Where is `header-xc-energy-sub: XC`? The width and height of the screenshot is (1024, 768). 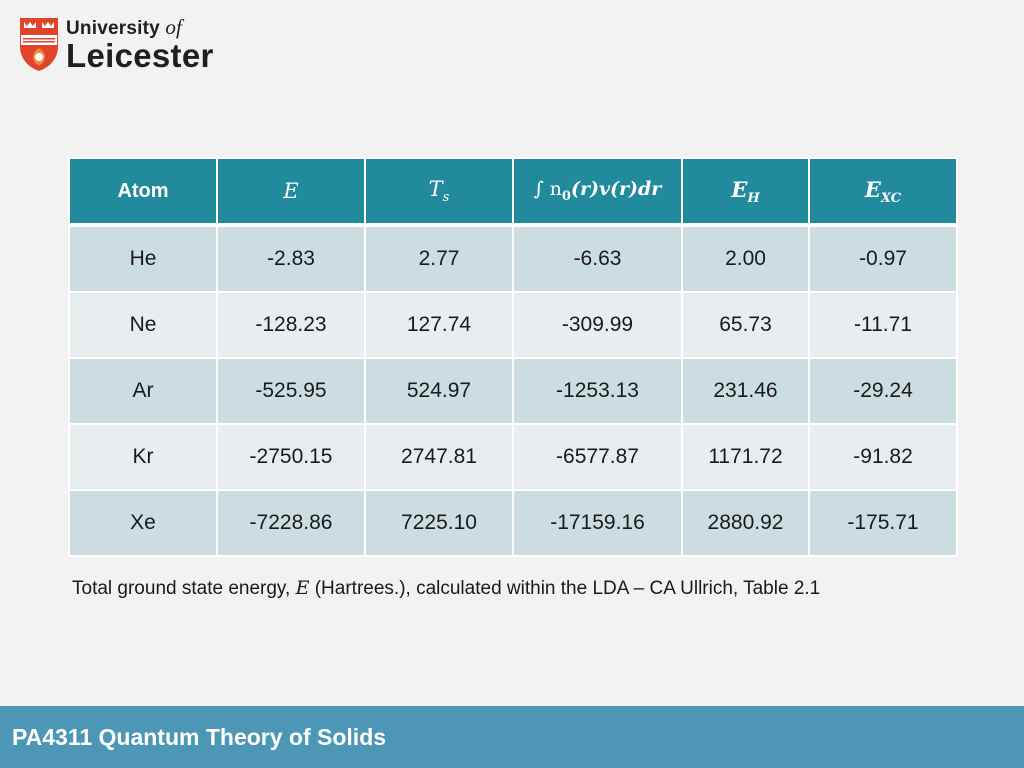
header-xc-energy-sub: XC is located at coordinates (891, 198).